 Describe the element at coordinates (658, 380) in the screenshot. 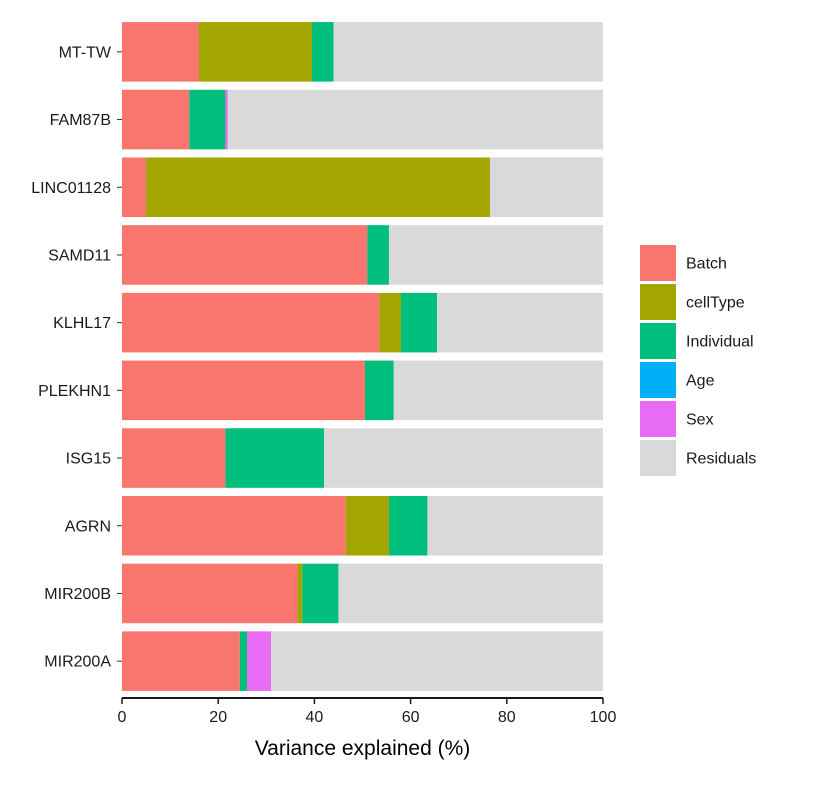

I see `legend-key-age` at that location.